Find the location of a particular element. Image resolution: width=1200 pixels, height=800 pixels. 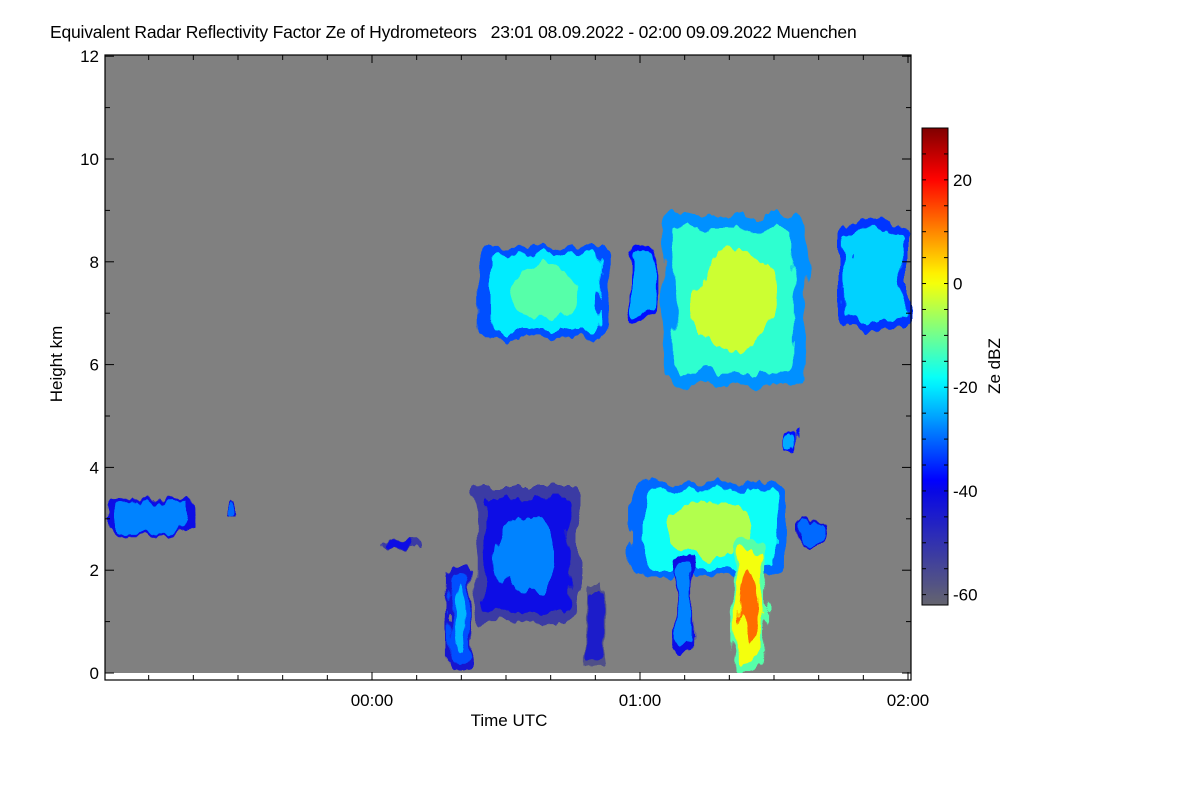

echo-mid-fragment is located at coordinates (789, 441).